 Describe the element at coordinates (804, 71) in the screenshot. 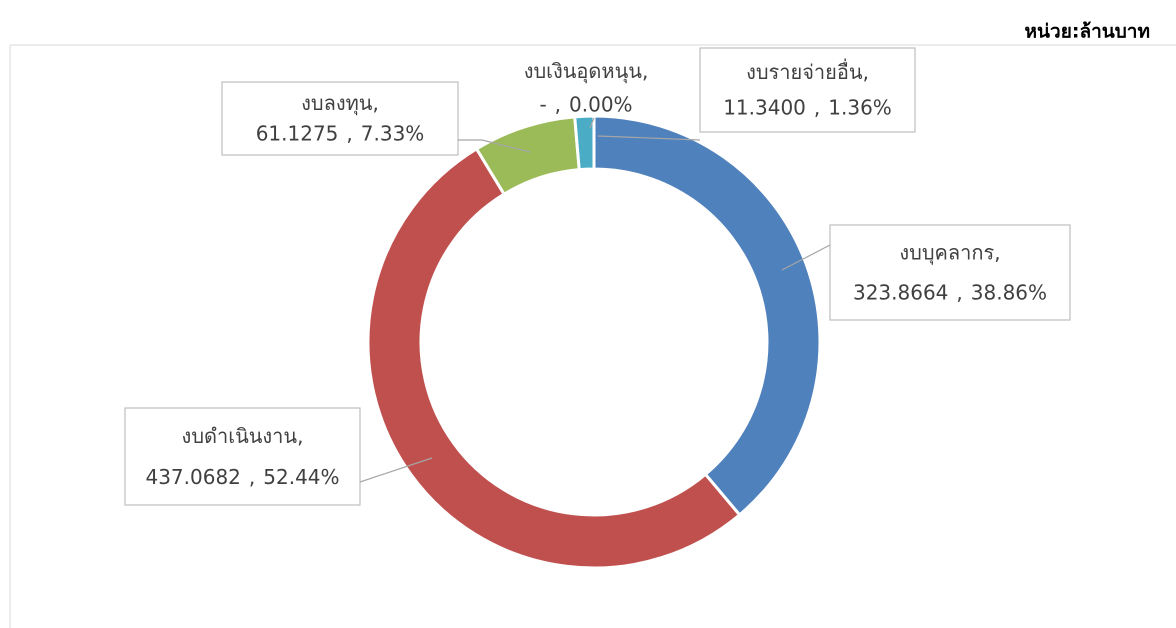

I see `category-name: งบรายจ่ายอื่น` at that location.